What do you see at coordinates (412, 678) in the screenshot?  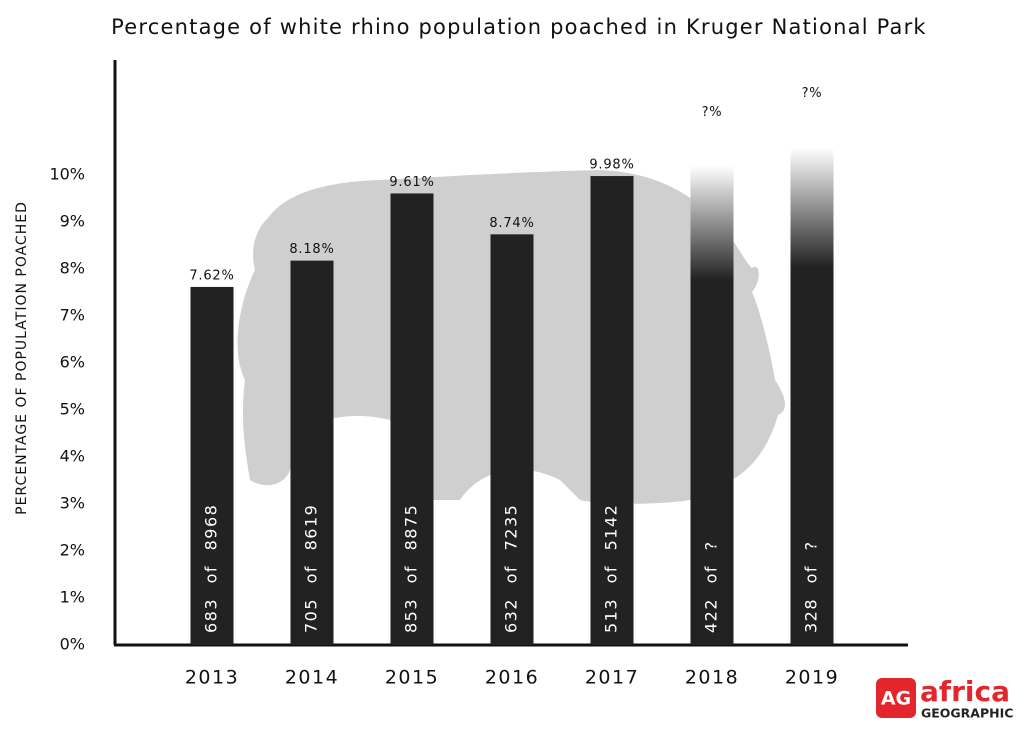 I see `x-tick-label: 2015` at bounding box center [412, 678].